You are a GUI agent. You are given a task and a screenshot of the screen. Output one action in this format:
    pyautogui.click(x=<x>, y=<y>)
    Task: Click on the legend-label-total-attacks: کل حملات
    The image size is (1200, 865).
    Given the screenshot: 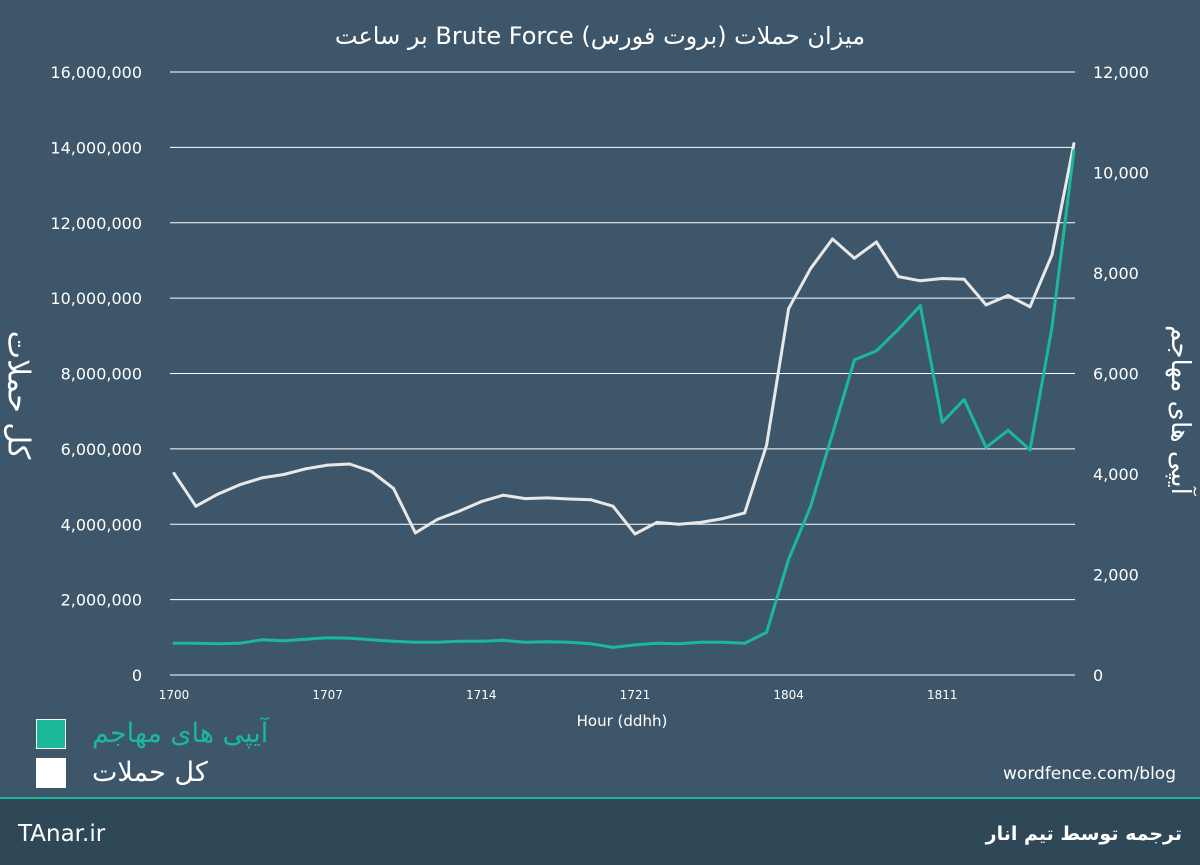 What is the action you would take?
    pyautogui.click(x=150, y=772)
    